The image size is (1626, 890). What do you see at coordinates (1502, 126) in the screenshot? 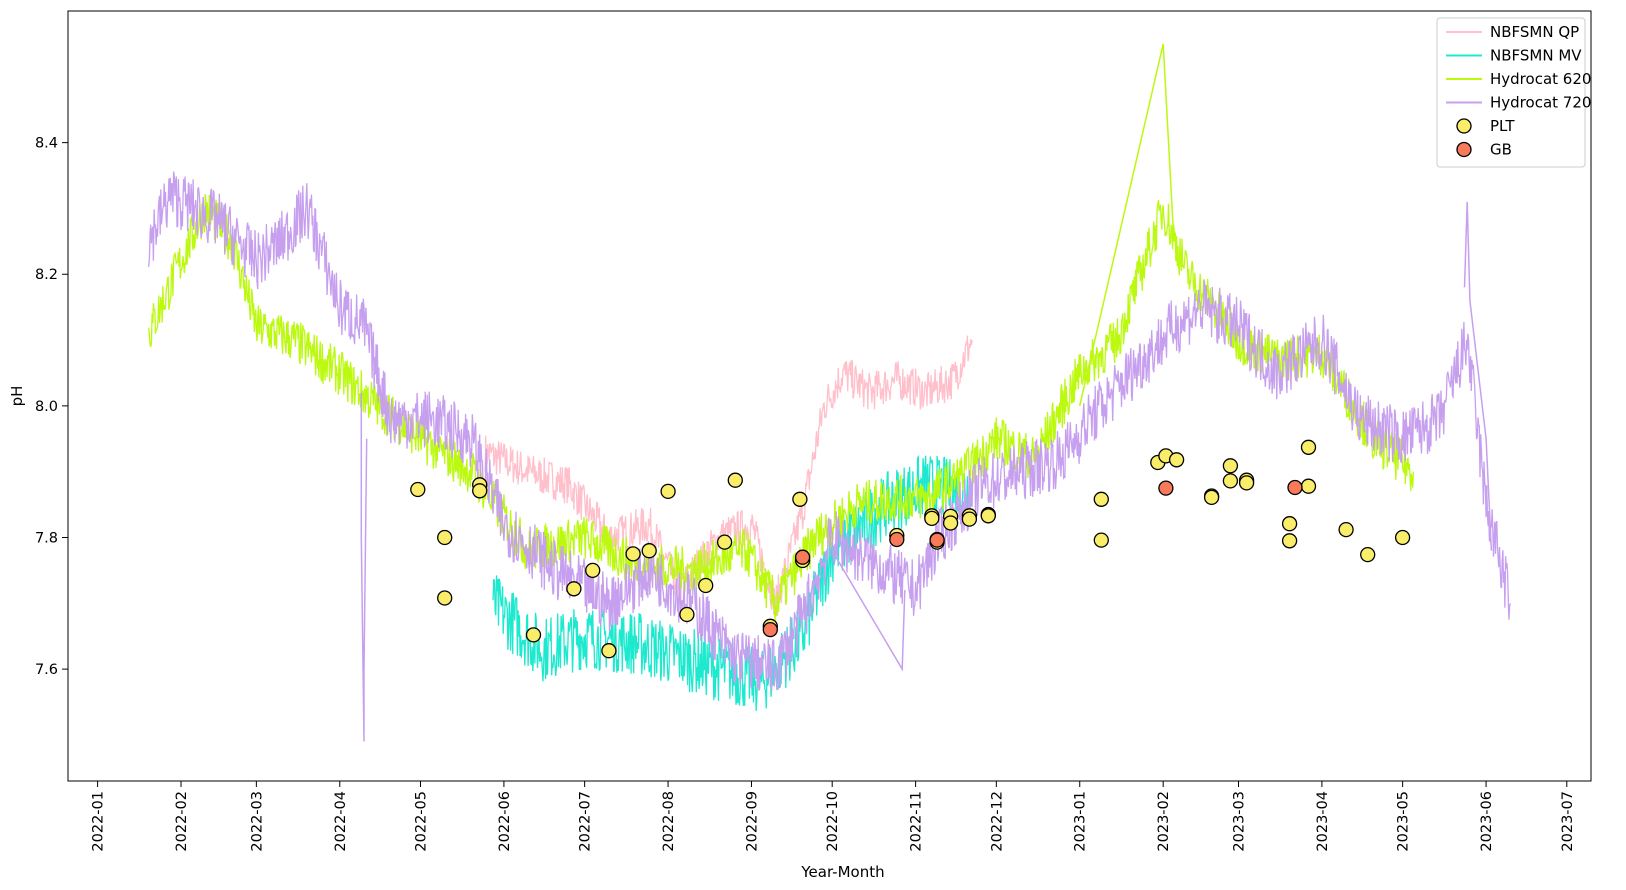
I see `legend-label: PLT` at bounding box center [1502, 126].